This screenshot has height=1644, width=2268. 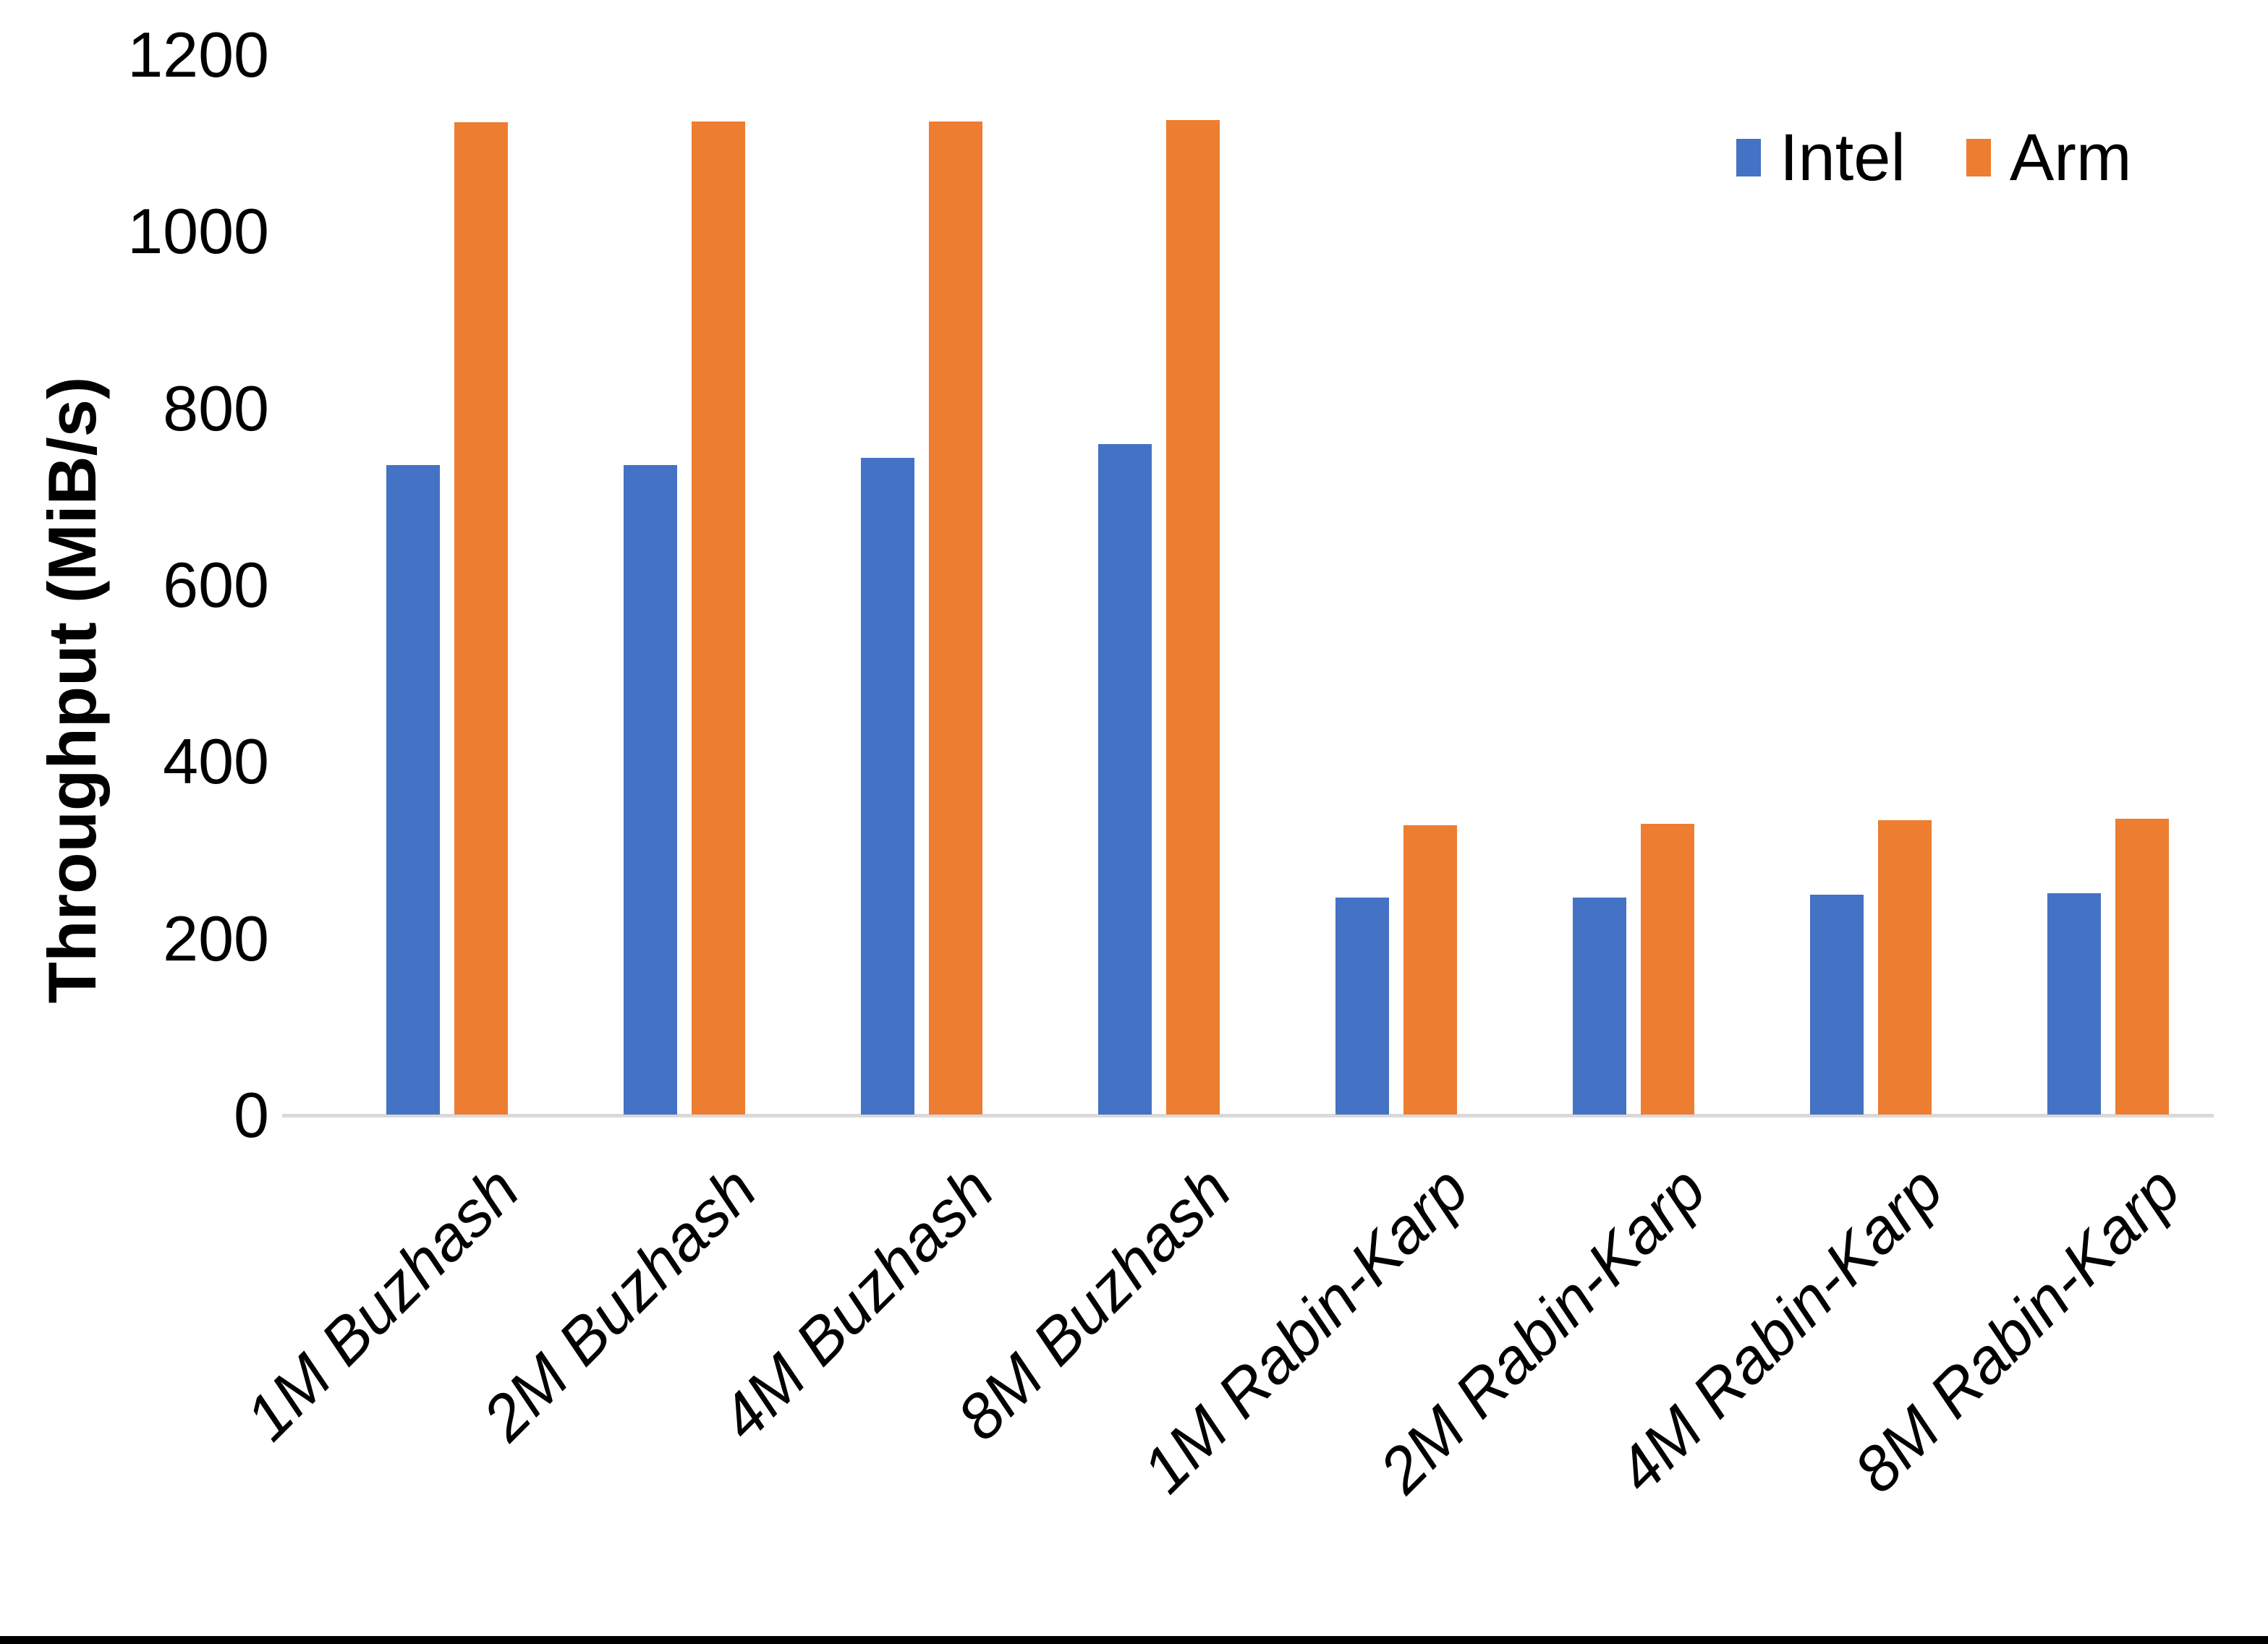 I want to click on y-tick-label: 0, so click(x=252, y=1115).